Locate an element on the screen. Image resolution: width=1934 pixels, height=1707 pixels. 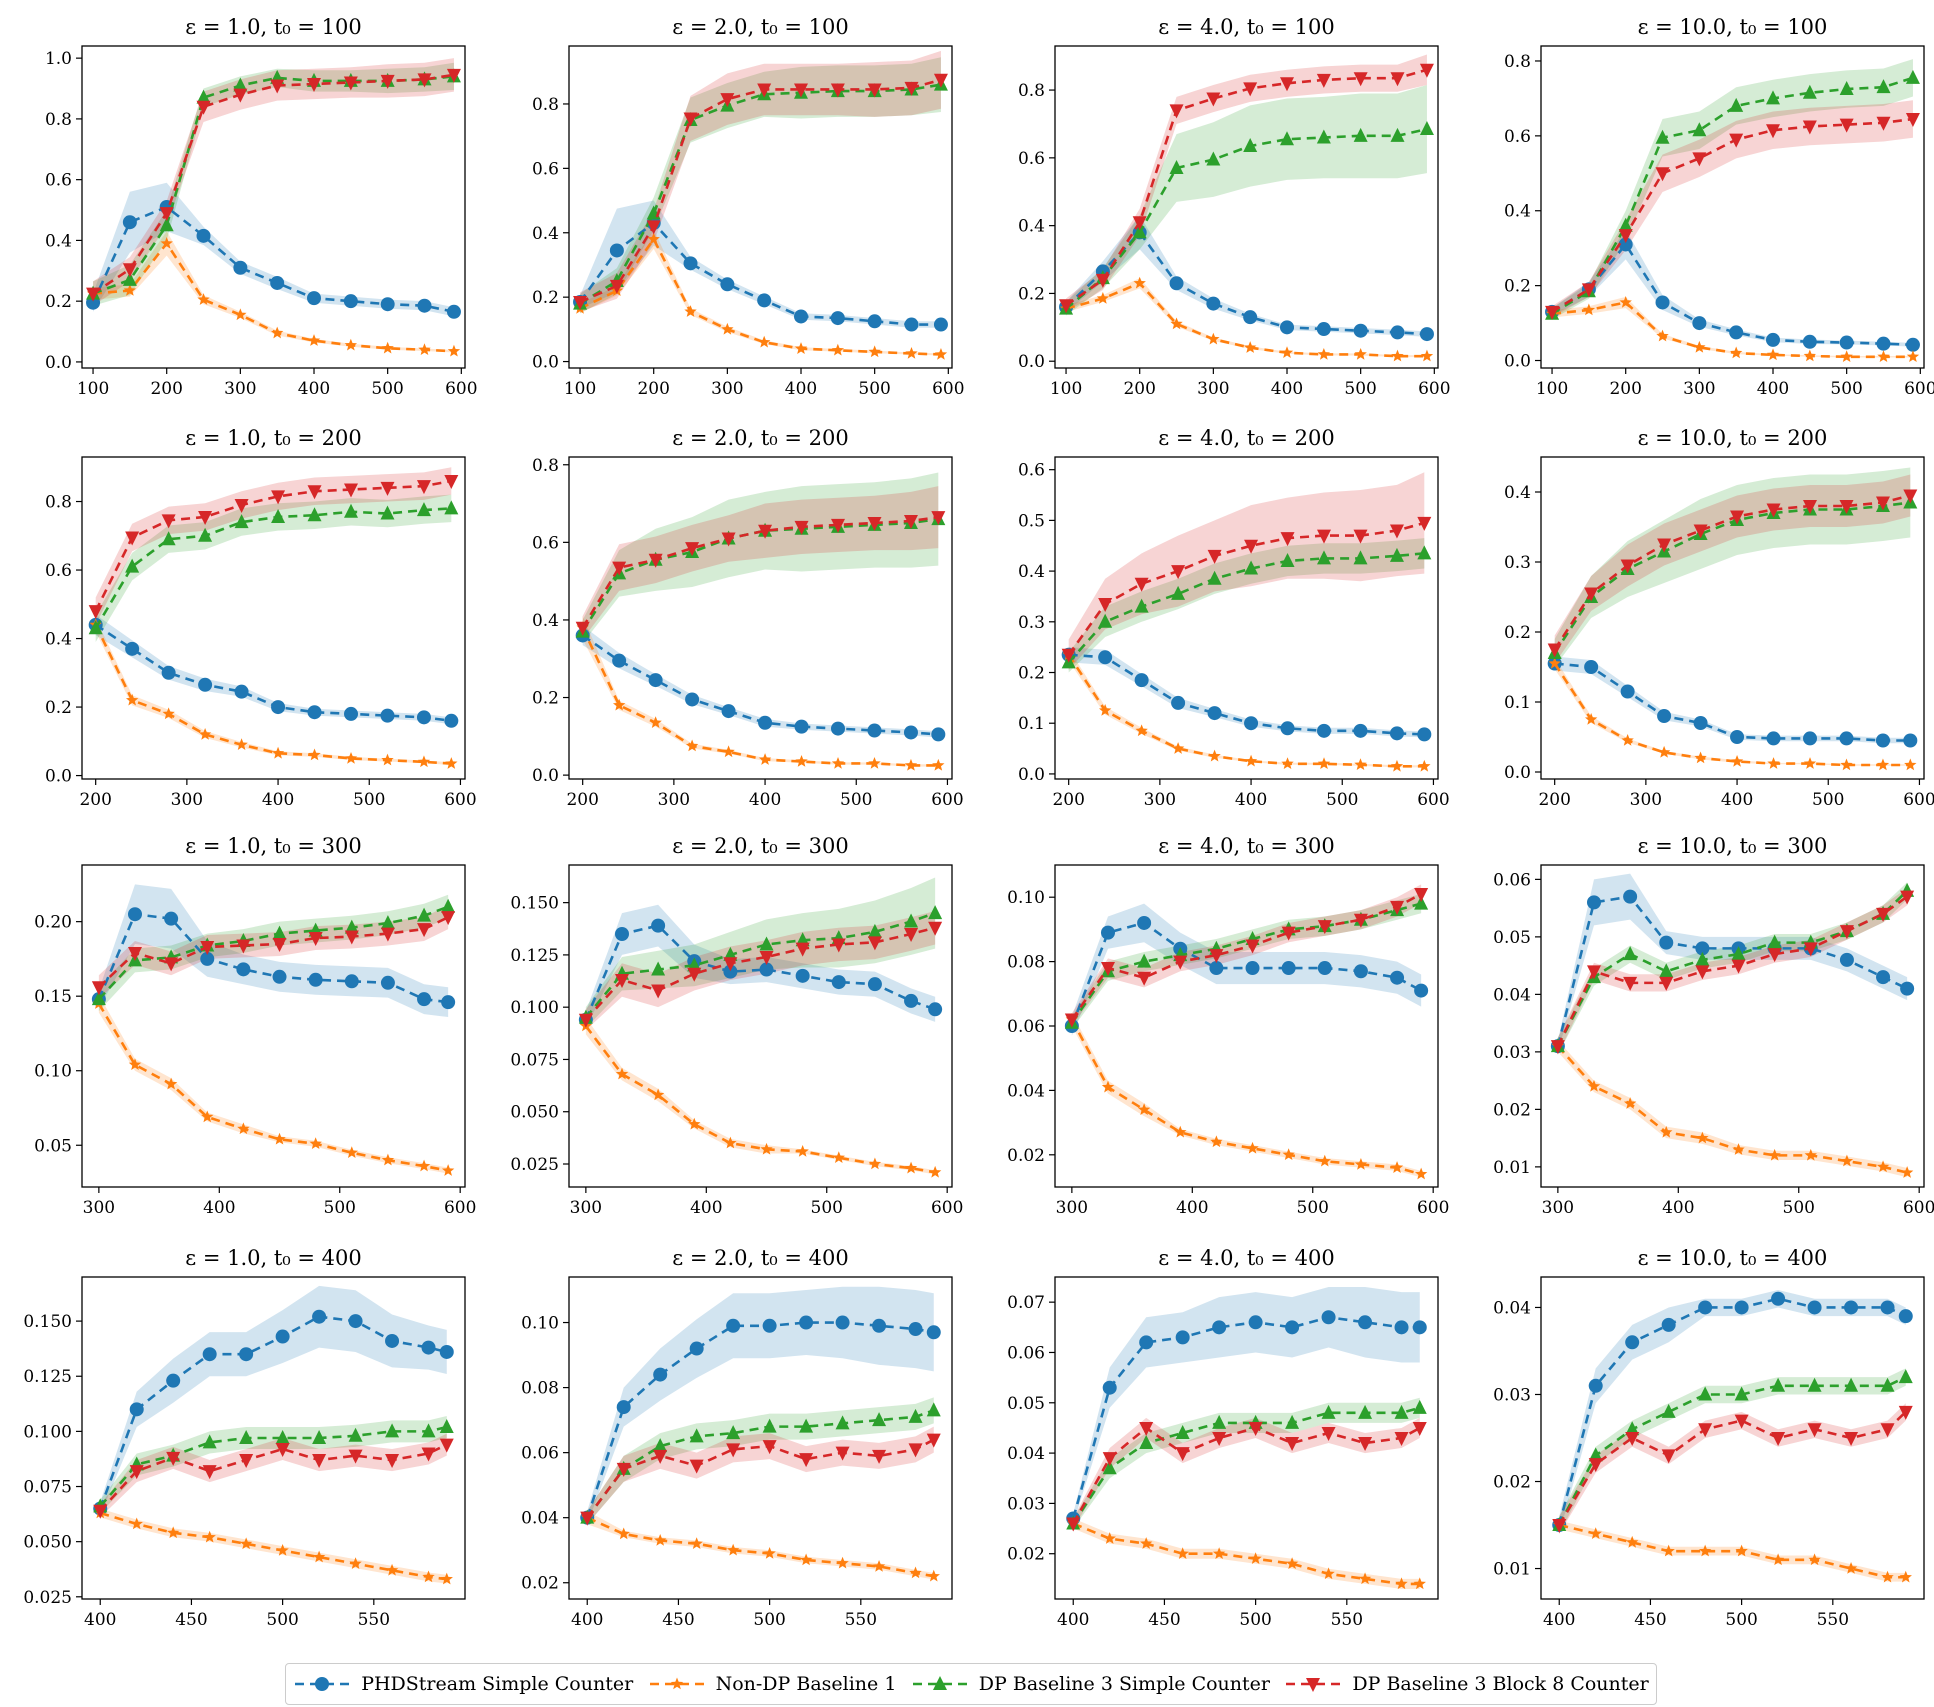
band-phd is located at coordinates (760, 264).